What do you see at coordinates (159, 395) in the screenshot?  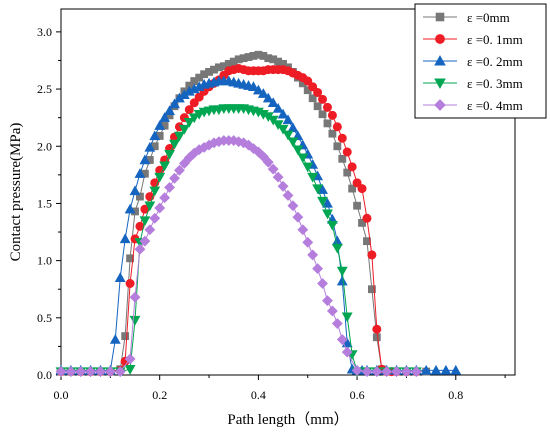 I see `x-tick-label: 0.2` at bounding box center [159, 395].